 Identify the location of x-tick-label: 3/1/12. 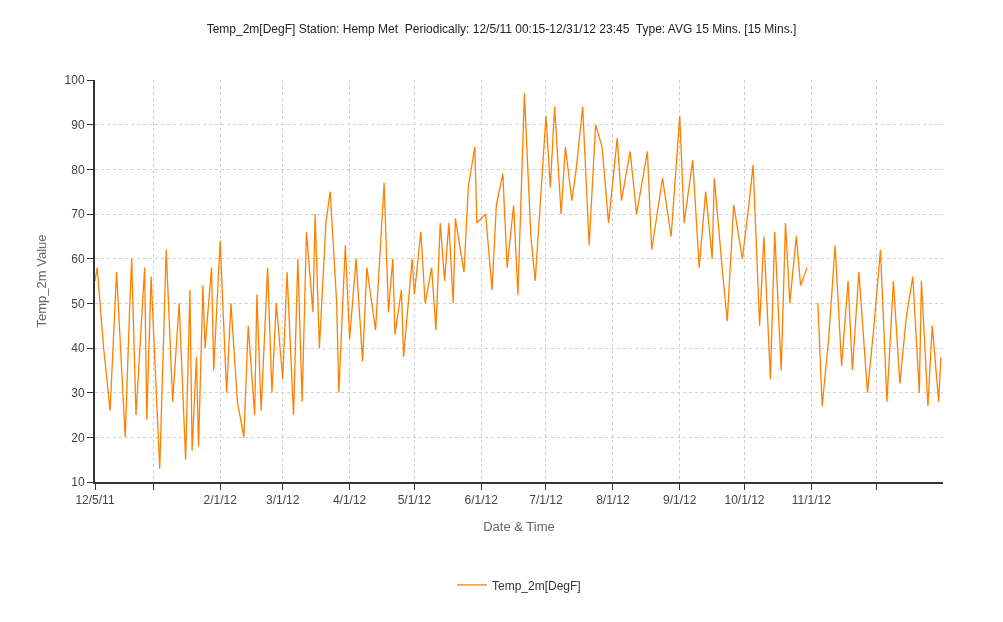
(283, 500).